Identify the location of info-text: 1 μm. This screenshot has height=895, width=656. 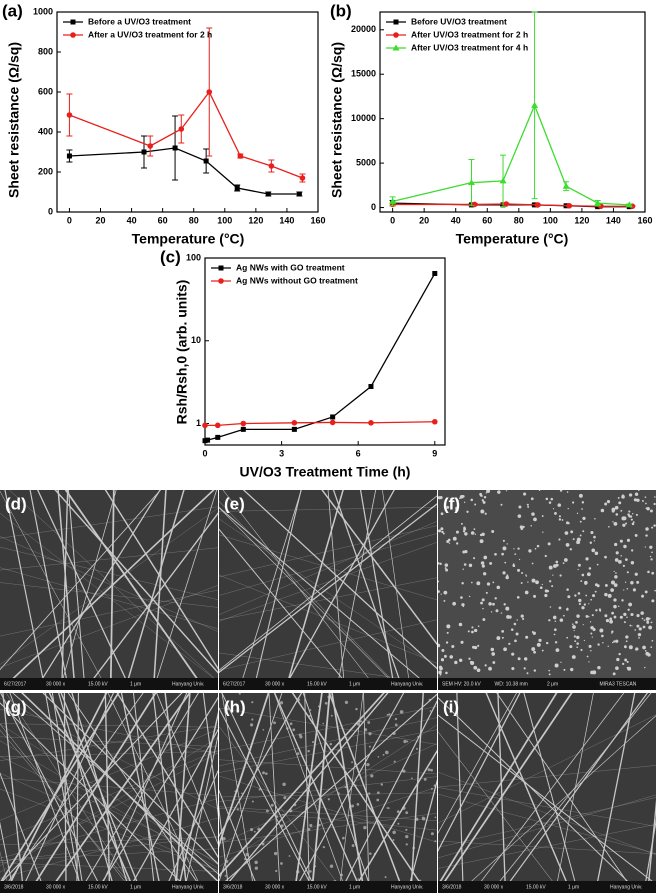
(135, 887).